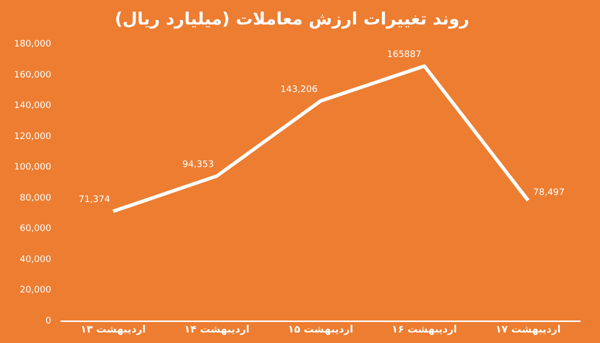 The width and height of the screenshot is (600, 343). What do you see at coordinates (33, 137) in the screenshot?
I see `y-tick-label: 120,000` at bounding box center [33, 137].